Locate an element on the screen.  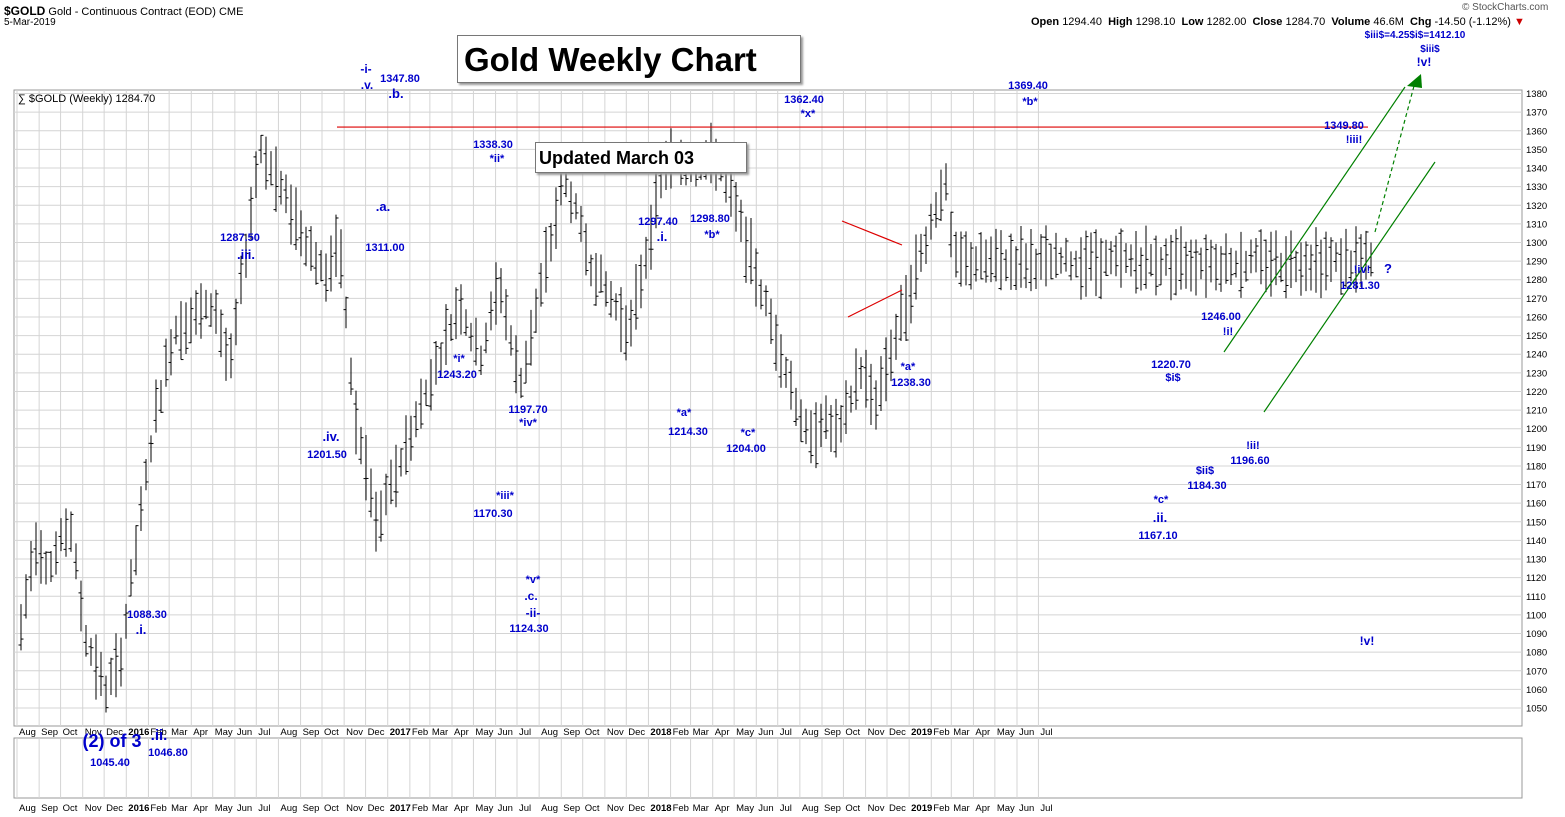
x-tick-label: 2016 is located at coordinates (138, 732).